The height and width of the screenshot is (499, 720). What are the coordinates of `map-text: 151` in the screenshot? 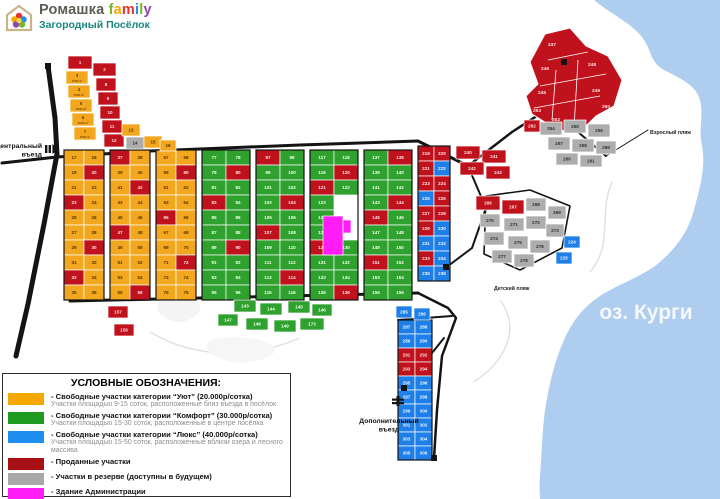 It's located at (376, 262).